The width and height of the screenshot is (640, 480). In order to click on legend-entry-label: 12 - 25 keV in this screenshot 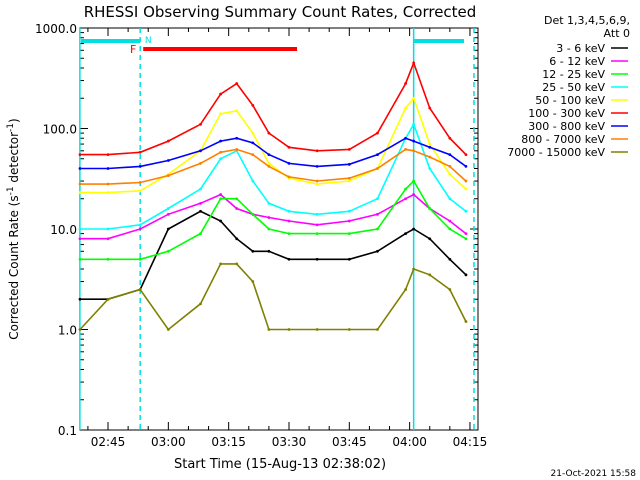, I will do `click(573, 74)`.